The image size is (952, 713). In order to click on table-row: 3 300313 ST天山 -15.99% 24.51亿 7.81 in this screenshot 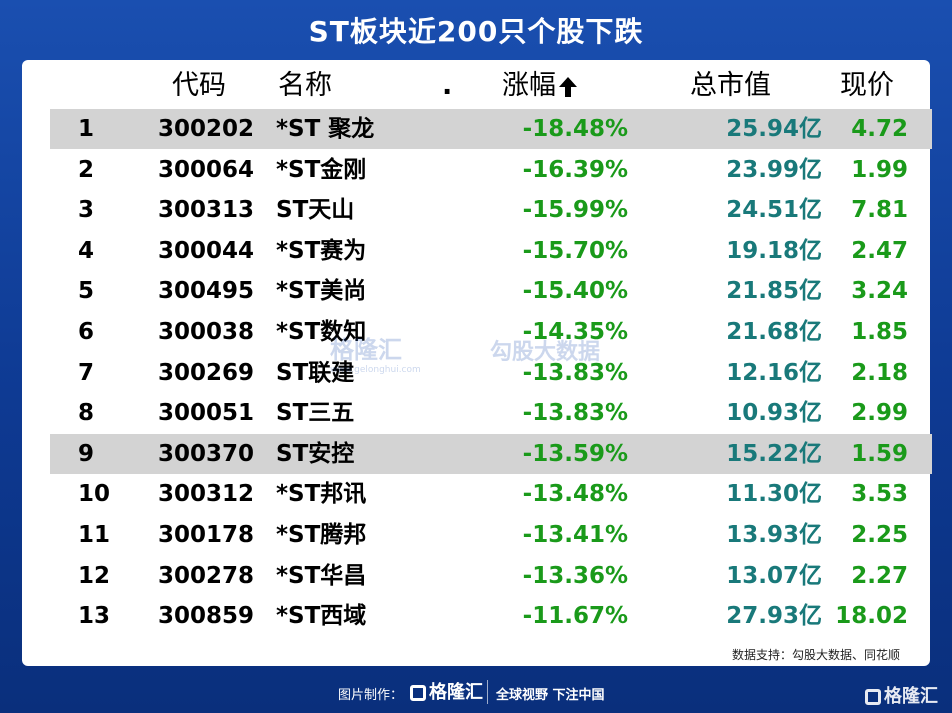, I will do `click(491, 210)`.